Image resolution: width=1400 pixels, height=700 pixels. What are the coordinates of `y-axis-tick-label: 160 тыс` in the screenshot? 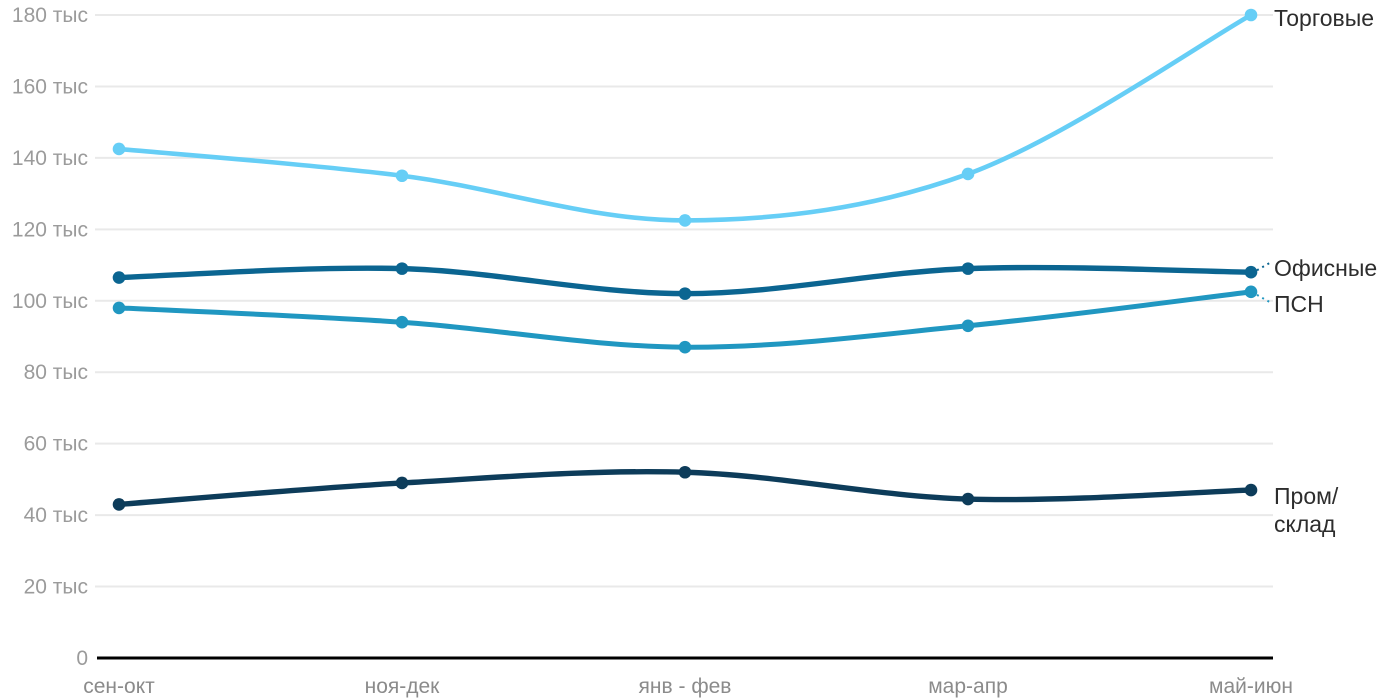 It's located at (50, 86).